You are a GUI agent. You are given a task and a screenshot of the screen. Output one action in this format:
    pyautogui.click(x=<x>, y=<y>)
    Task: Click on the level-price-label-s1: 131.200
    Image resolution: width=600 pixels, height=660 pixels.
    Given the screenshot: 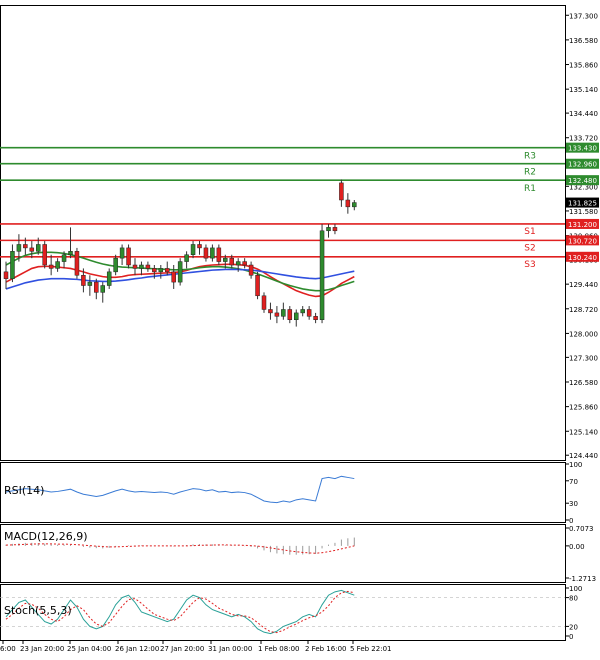 What is the action you would take?
    pyautogui.click(x=582, y=225)
    